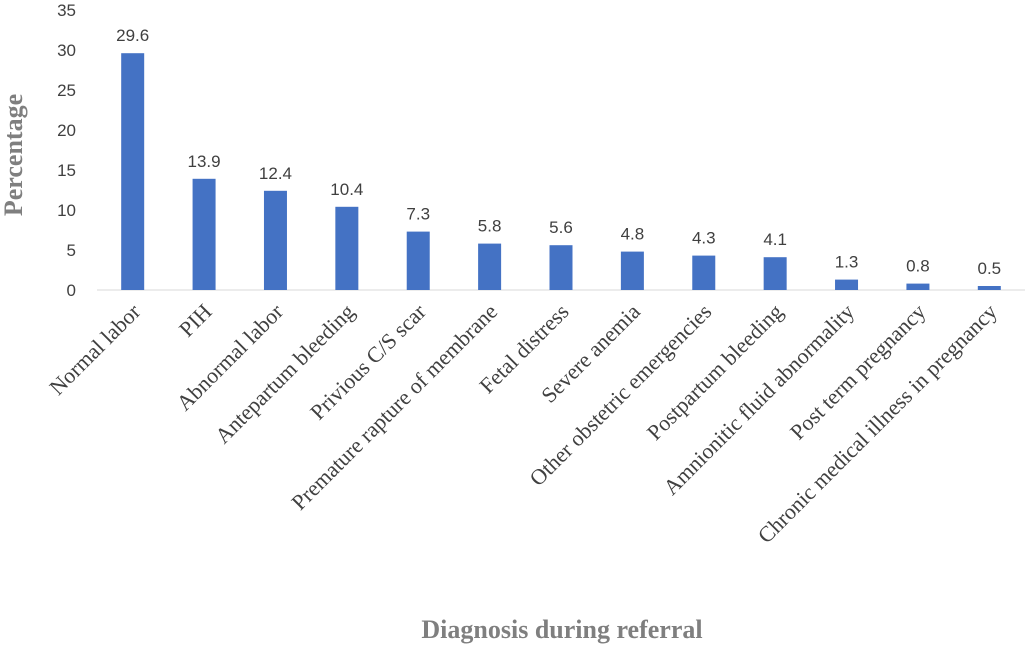 This screenshot has width=1029, height=647. Describe the element at coordinates (66, 130) in the screenshot. I see `y-tick-label: 20` at that location.